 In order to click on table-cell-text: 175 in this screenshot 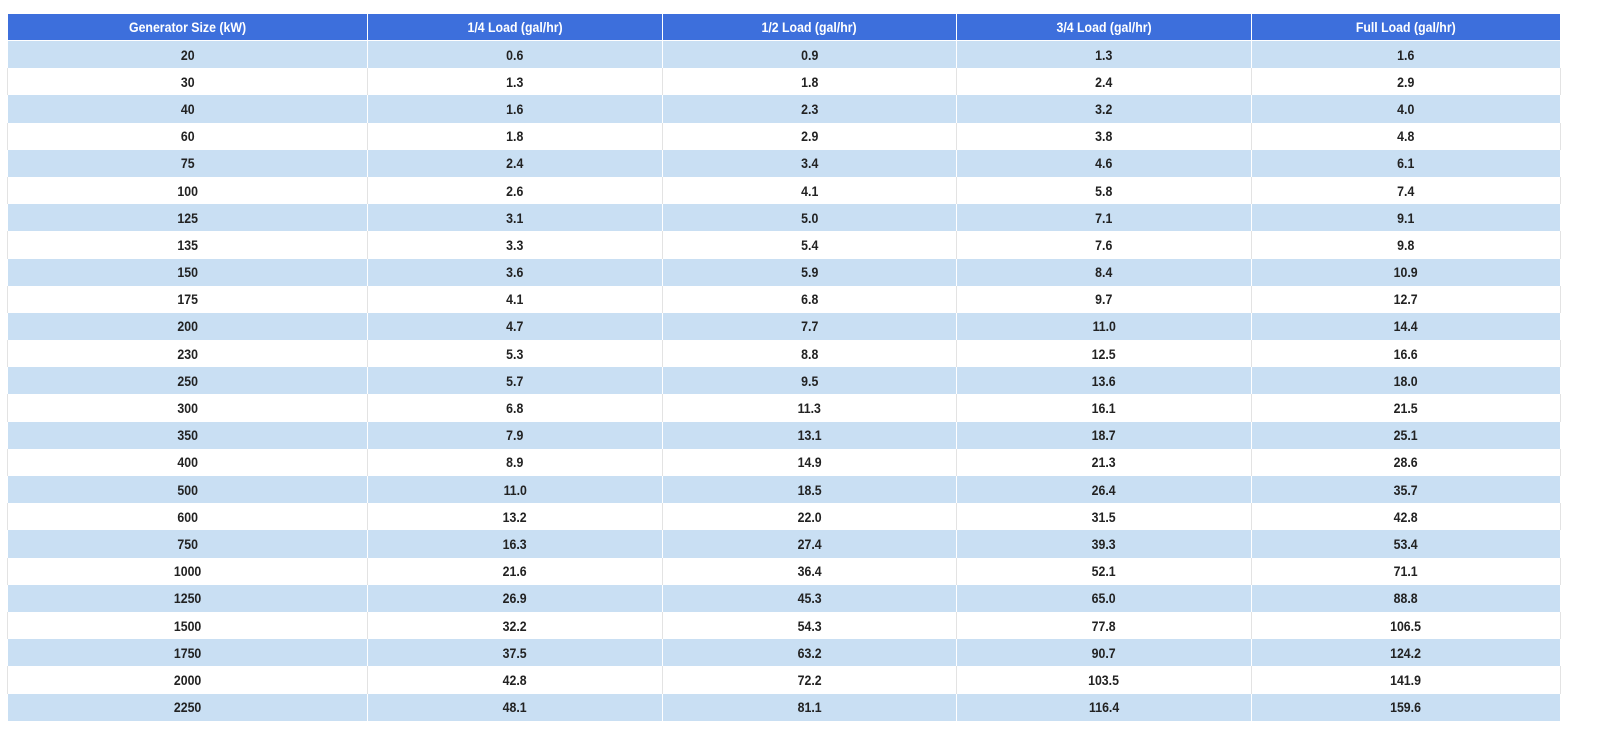, I will do `click(187, 299)`.